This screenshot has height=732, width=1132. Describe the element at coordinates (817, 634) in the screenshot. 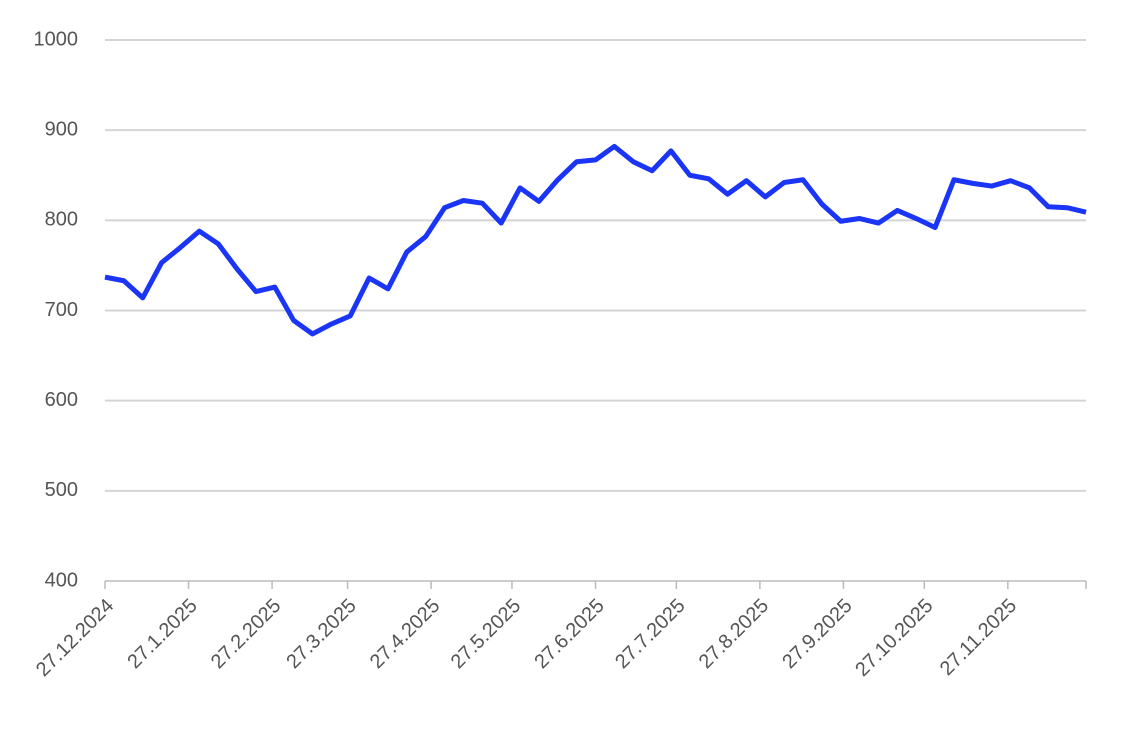

I see `x-tick-label: 27.9.2025` at that location.